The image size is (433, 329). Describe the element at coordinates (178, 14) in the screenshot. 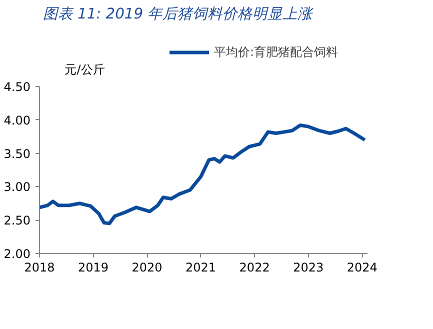

I see `chart-title: 图表 11: 2019 年后猪饲料价格明显上涨` at that location.